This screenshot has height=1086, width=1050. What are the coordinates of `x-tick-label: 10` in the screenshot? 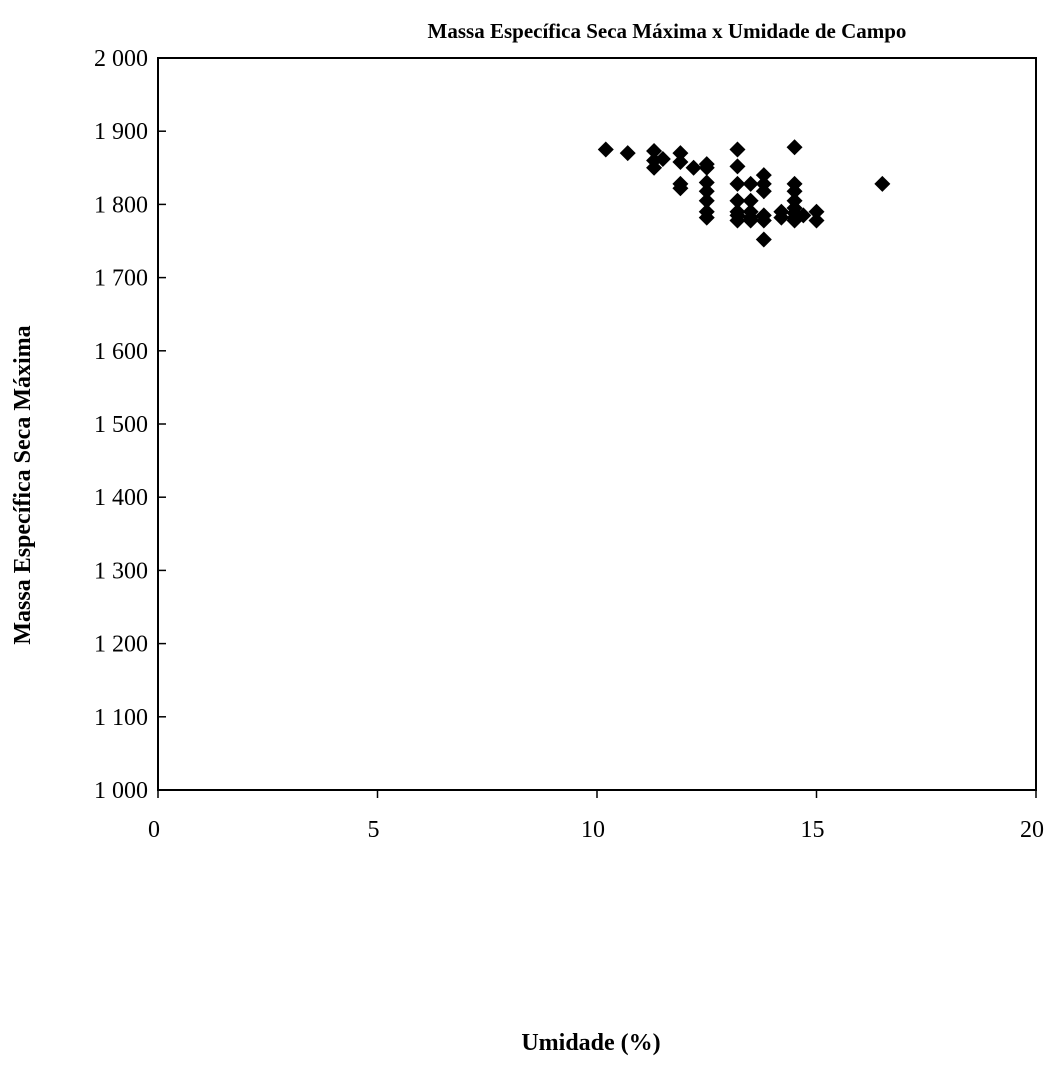 It's located at (593, 830).